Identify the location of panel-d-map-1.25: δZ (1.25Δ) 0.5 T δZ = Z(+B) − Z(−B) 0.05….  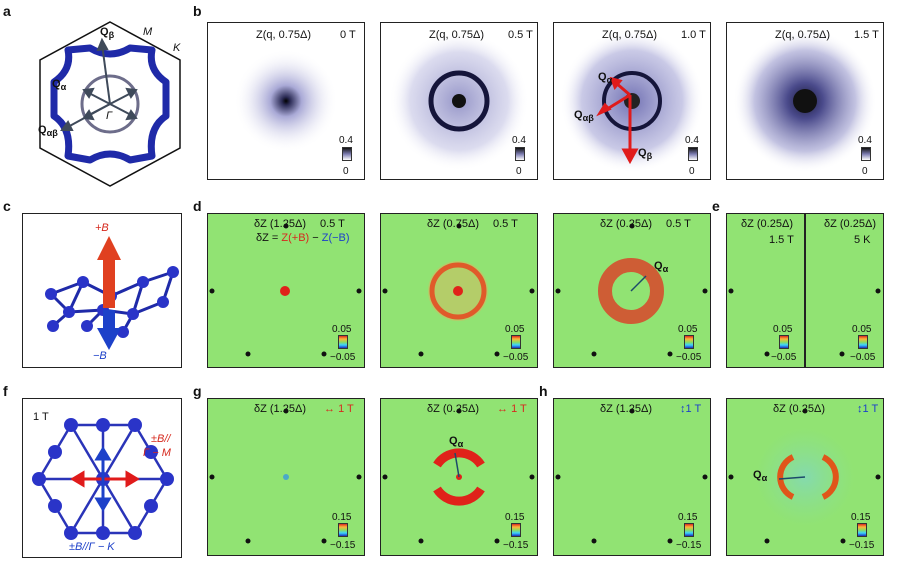
(286, 290).